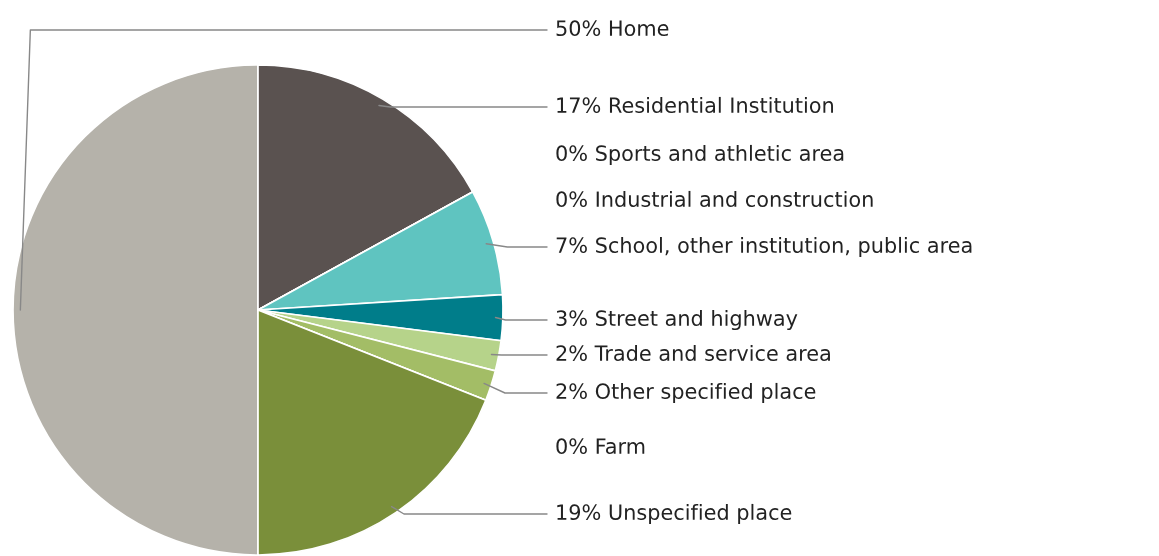  Describe the element at coordinates (695, 105) in the screenshot. I see `slice-label: 17% Residential Institution` at that location.